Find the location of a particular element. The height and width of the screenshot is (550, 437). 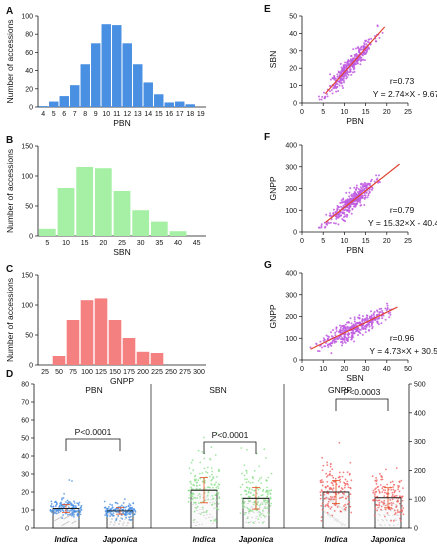

x-tick-label-b: 35 is located at coordinates (159, 243).